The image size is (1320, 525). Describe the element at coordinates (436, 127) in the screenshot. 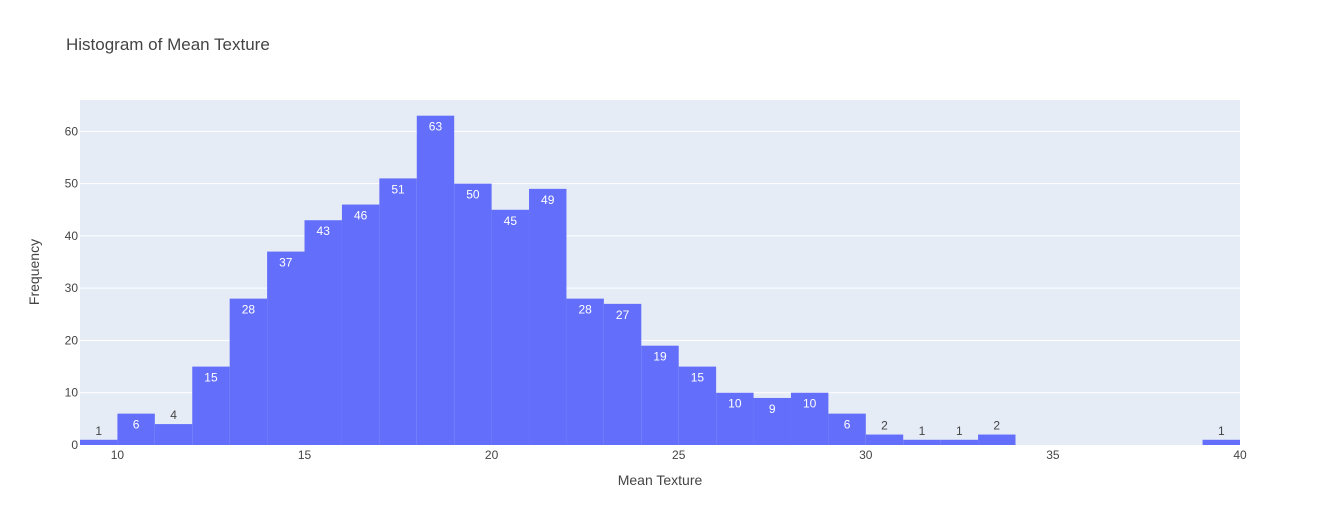

I see `bar-value-label: 63` at that location.